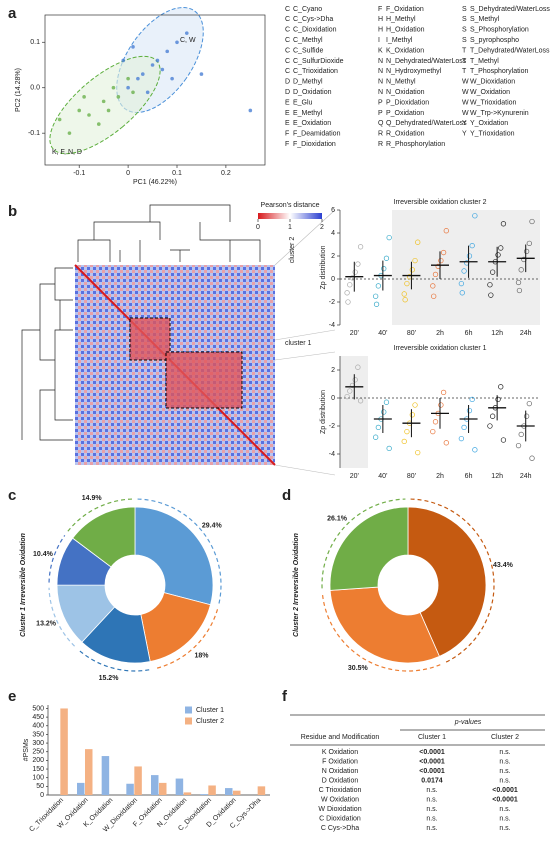 This screenshot has width=550, height=845. I want to click on colorbar, so click(290, 216).